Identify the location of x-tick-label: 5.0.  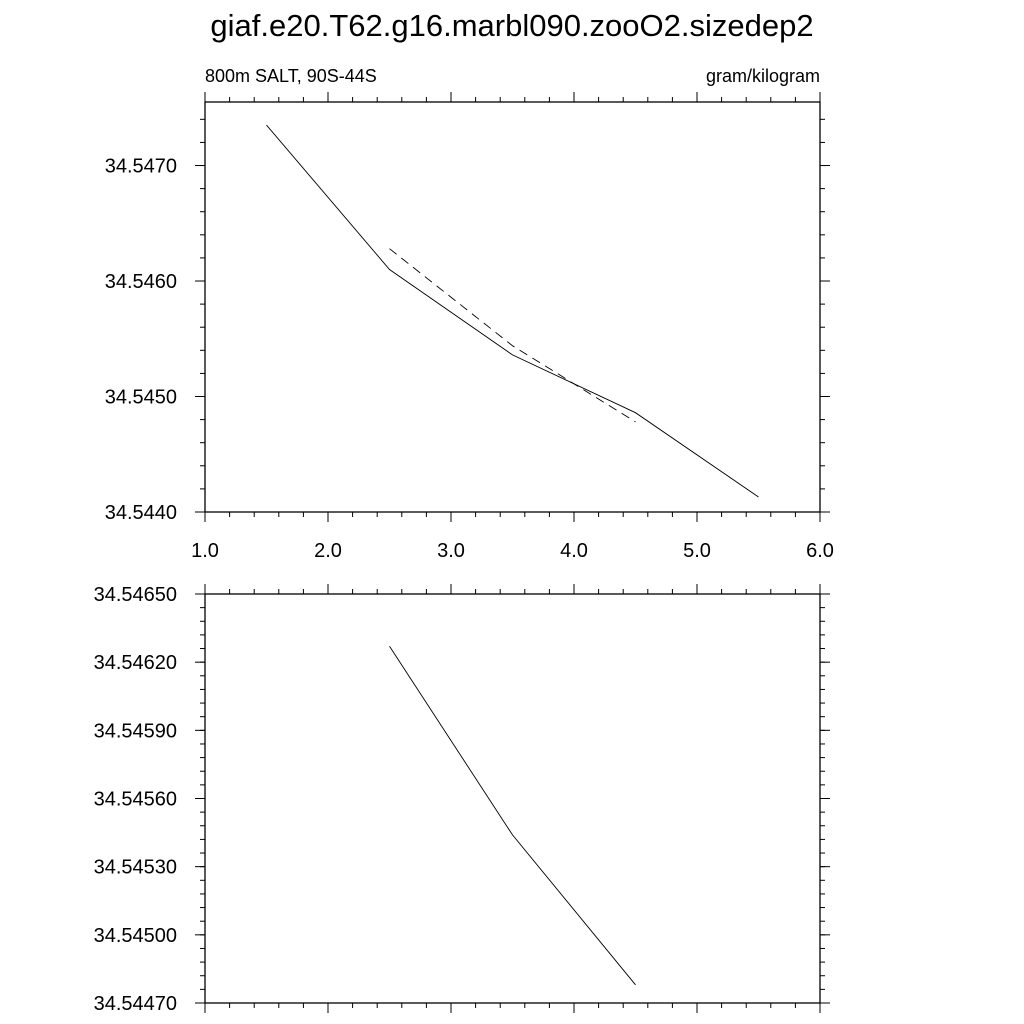
(697, 551).